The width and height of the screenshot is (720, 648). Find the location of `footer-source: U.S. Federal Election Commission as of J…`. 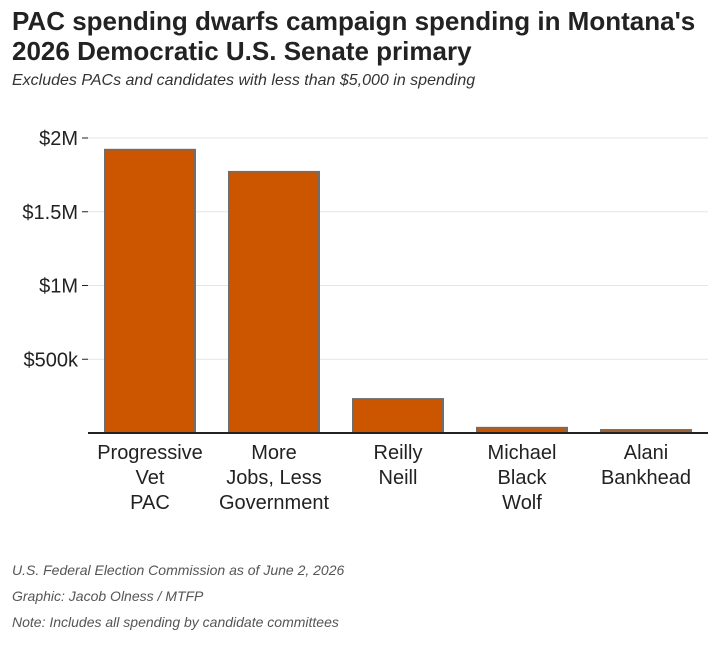

footer-source: U.S. Federal Election Commission as of J… is located at coordinates (178, 570).